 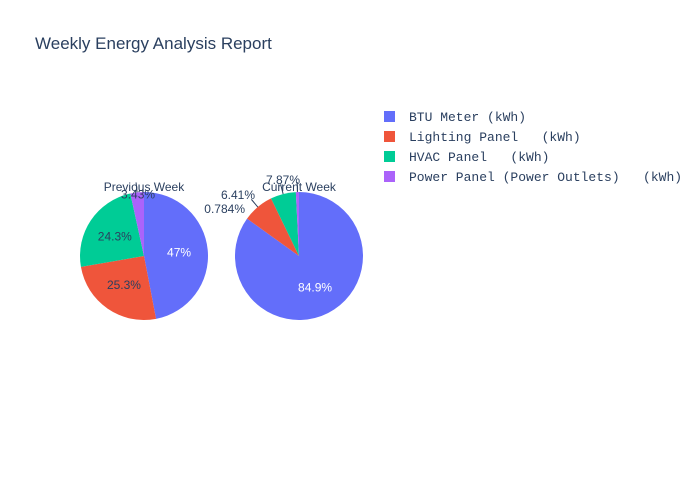 I want to click on legend-item: BTU Meter (kWh), so click(x=455, y=117).